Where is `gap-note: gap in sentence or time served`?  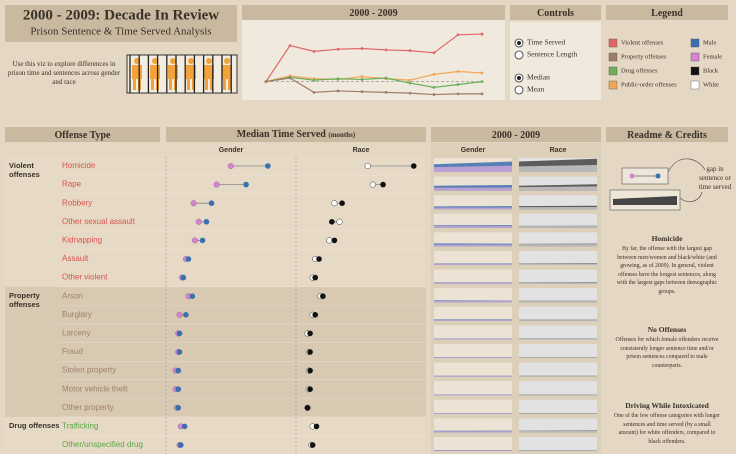 gap-note: gap in sentence or time served is located at coordinates (715, 178).